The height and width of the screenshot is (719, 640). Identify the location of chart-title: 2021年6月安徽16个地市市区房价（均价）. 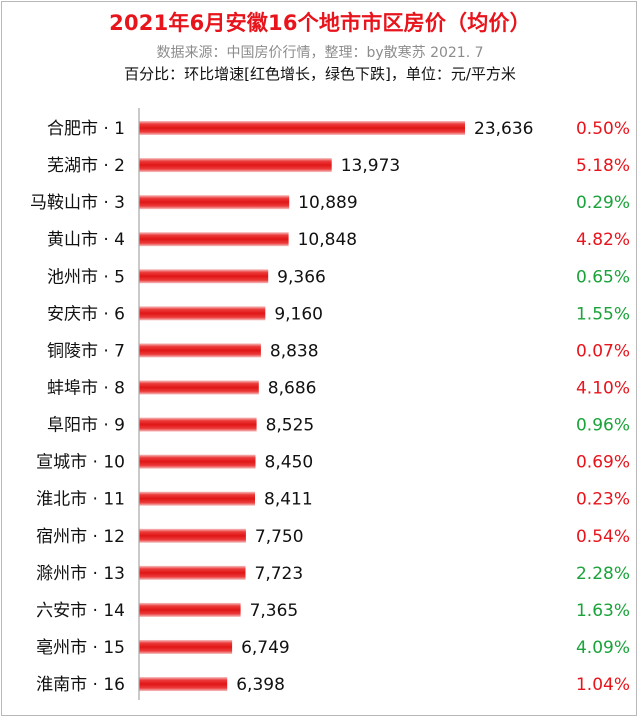
(320, 23).